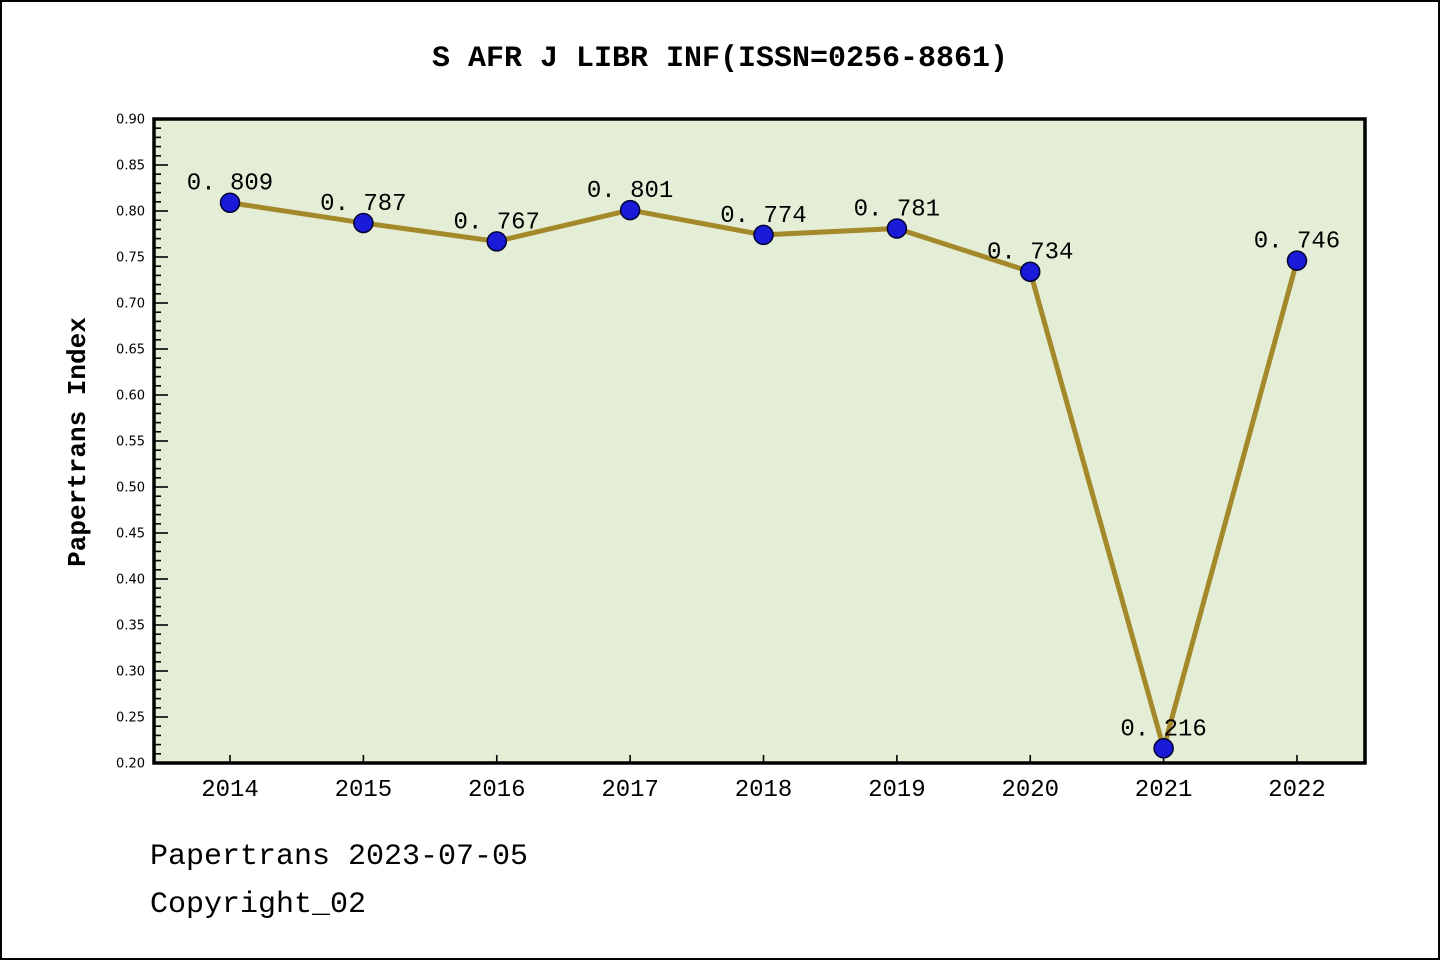 The height and width of the screenshot is (960, 1440). Describe the element at coordinates (1030, 790) in the screenshot. I see `x-tick-label: 2020` at that location.